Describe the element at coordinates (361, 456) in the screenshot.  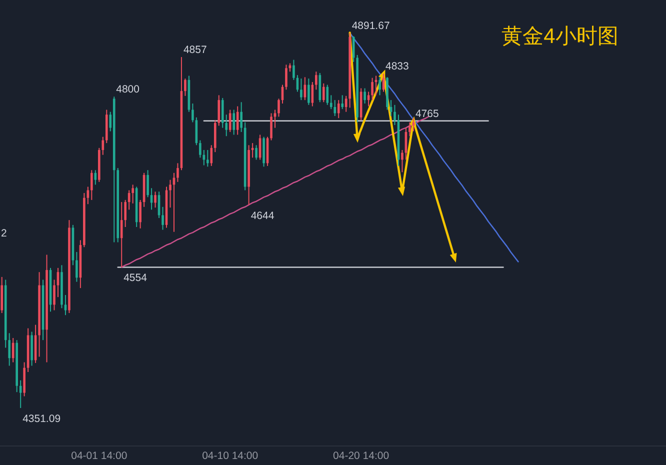
I see `x-tick-label: 04-20 14:00` at that location.